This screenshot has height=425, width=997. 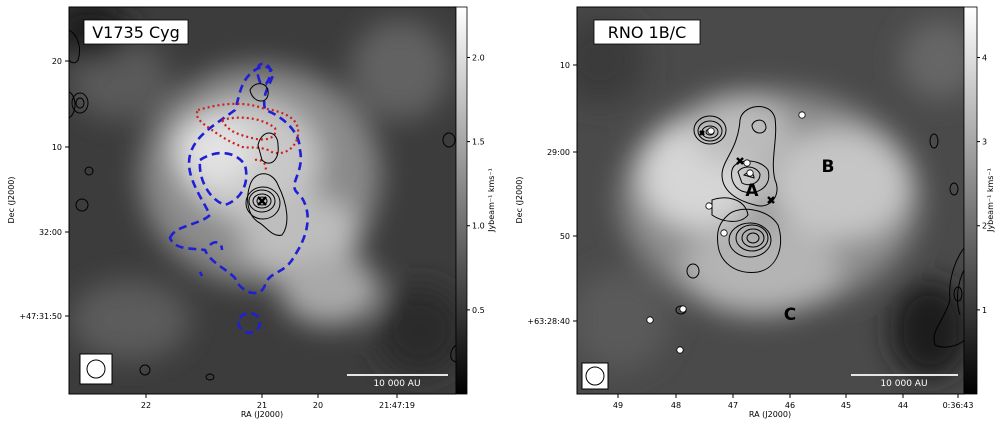 What do you see at coordinates (982, 184) in the screenshot?
I see `colorbar-ticks-right: 1 2 3 4` at bounding box center [982, 184].